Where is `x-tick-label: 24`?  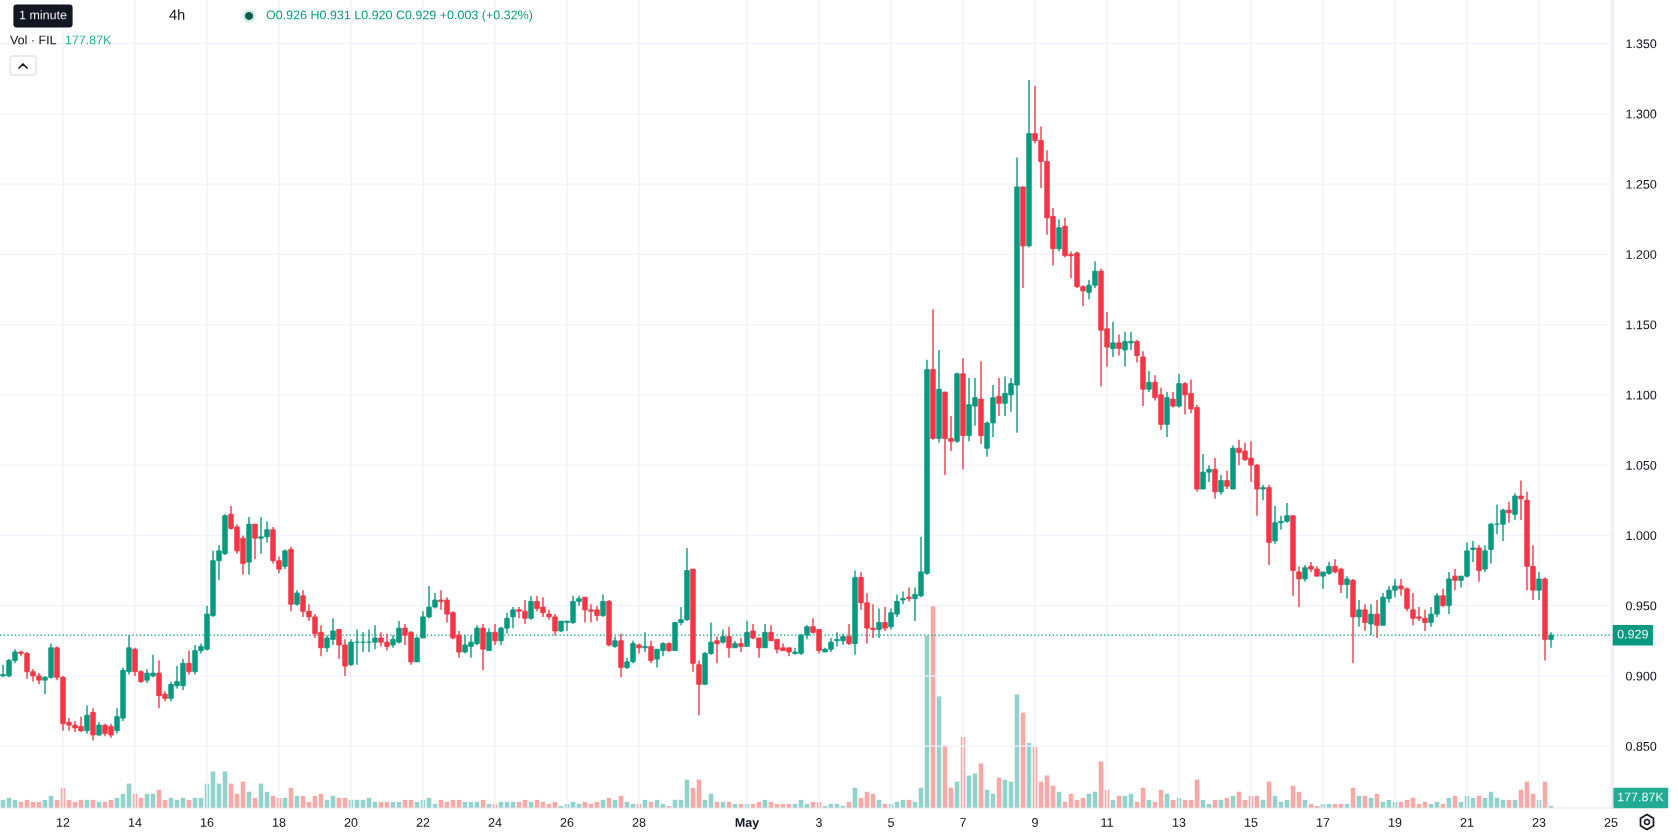
x-tick-label: 24 is located at coordinates (495, 822).